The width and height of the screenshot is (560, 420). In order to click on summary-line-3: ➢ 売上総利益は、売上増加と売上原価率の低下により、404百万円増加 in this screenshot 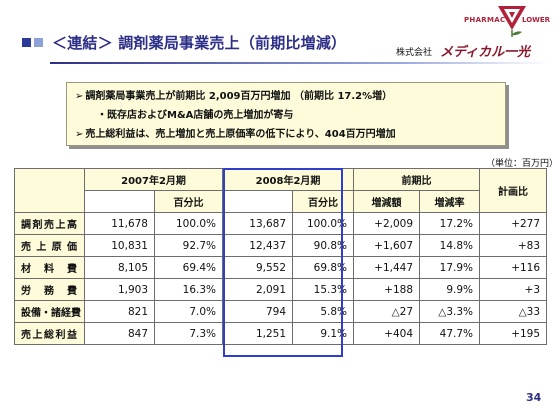, I will do `click(286, 134)`.